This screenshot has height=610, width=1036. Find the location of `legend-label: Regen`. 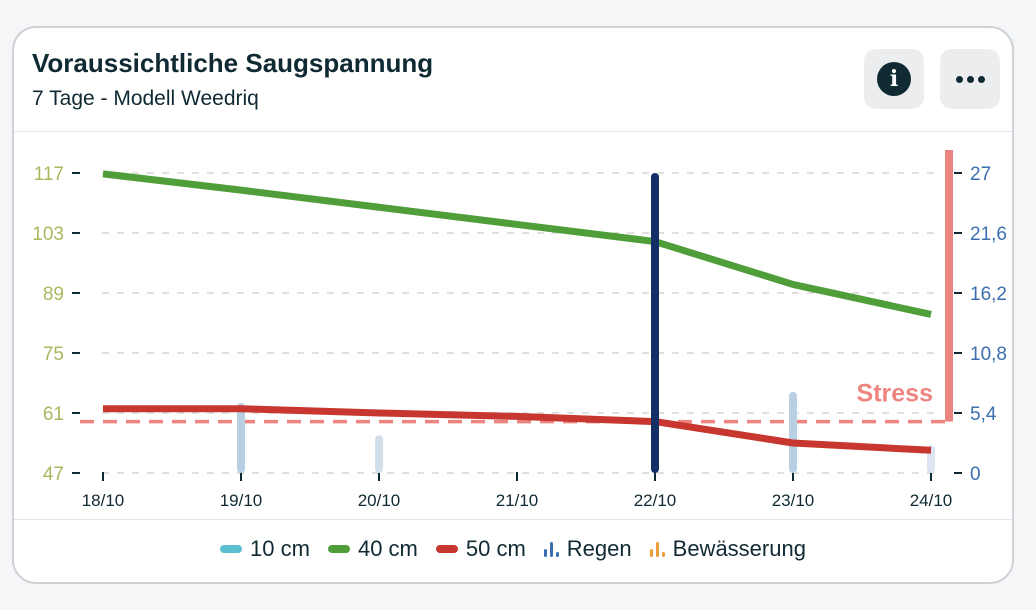

legend-label: Regen is located at coordinates (599, 548).